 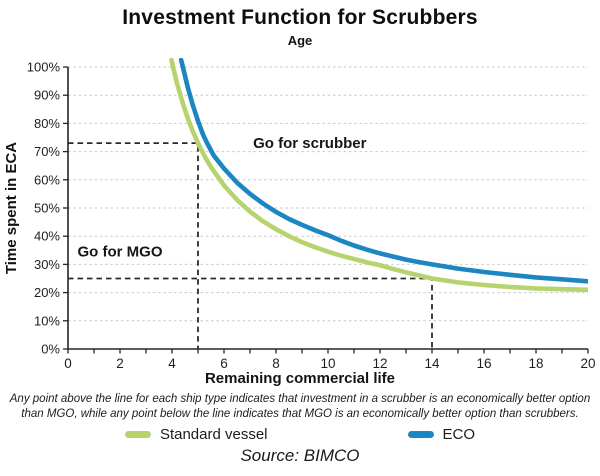 What do you see at coordinates (47, 208) in the screenshot?
I see `y-tick-label: 50%` at bounding box center [47, 208].